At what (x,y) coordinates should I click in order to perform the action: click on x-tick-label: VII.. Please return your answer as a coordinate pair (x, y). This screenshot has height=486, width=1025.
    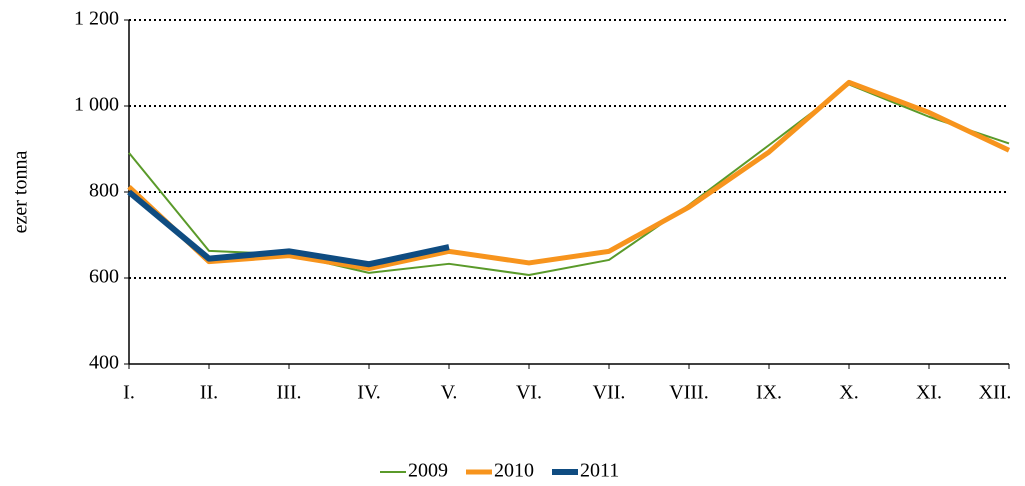
    Looking at the image, I should click on (609, 393).